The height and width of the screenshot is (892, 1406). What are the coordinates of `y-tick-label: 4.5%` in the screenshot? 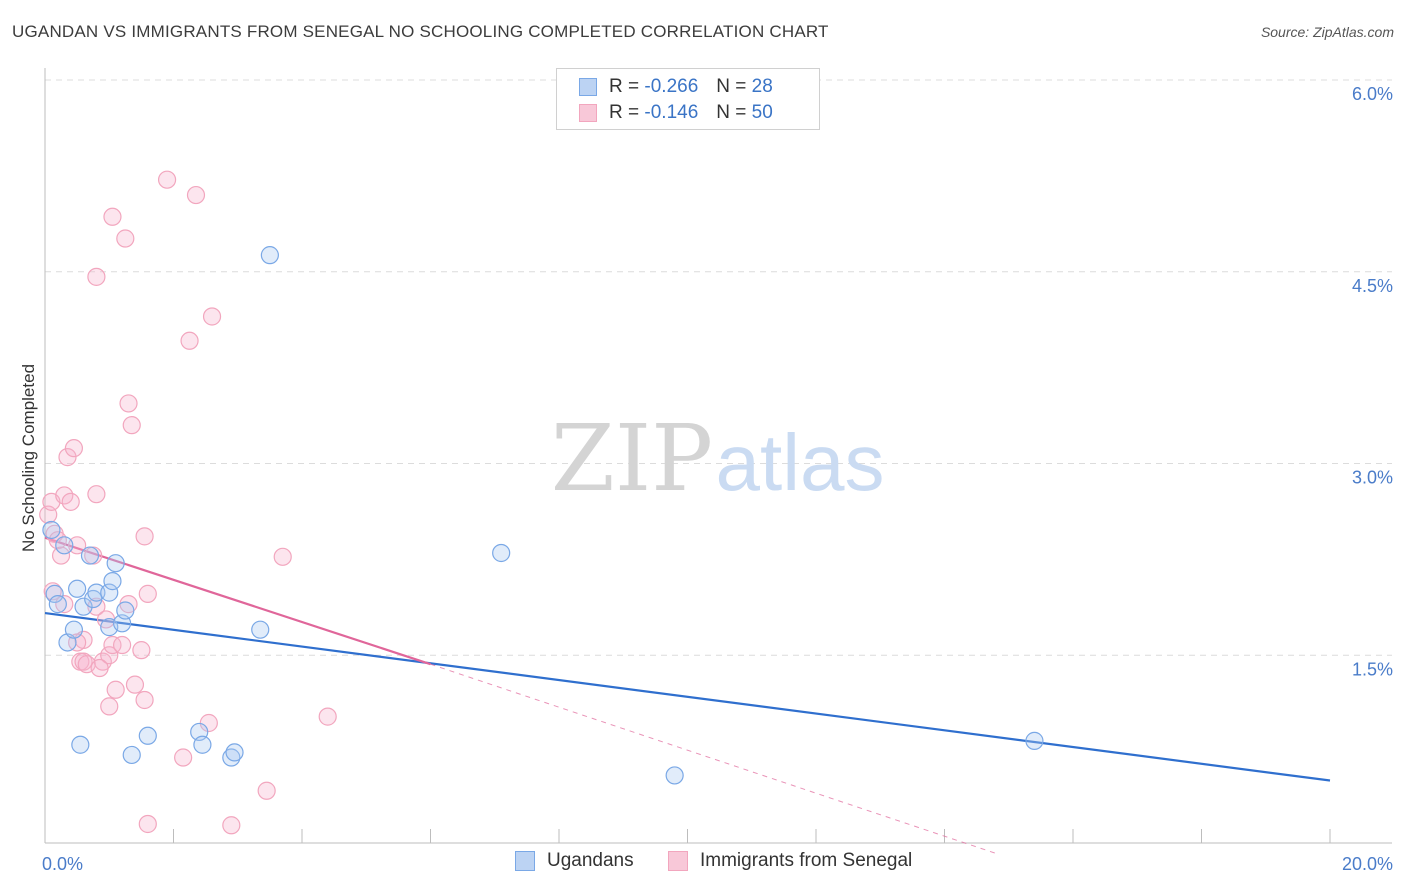 It's located at (1372, 286).